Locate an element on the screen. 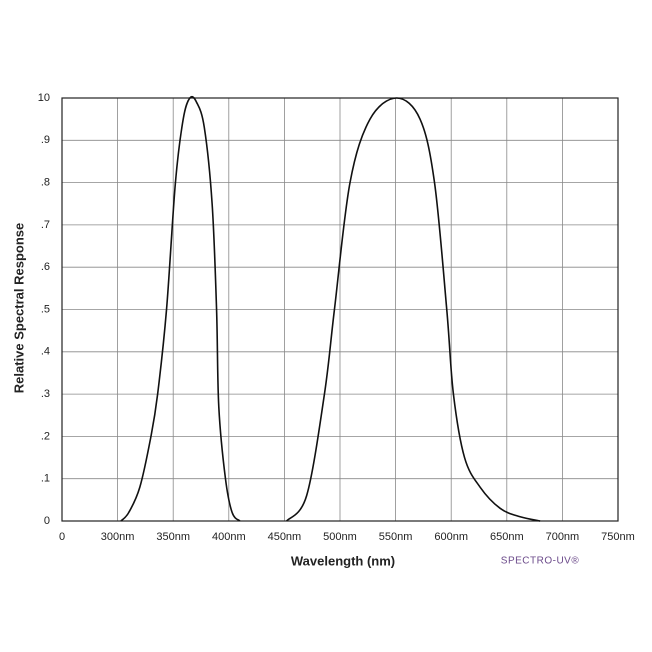 The height and width of the screenshot is (652, 652). y-tick-label: .2 is located at coordinates (45, 436).